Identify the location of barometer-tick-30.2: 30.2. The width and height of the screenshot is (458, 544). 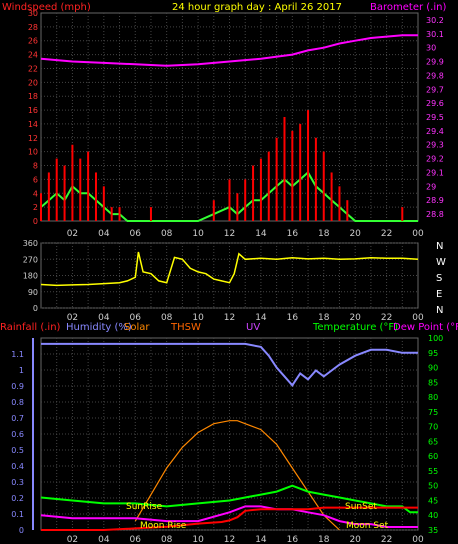
(435, 20).